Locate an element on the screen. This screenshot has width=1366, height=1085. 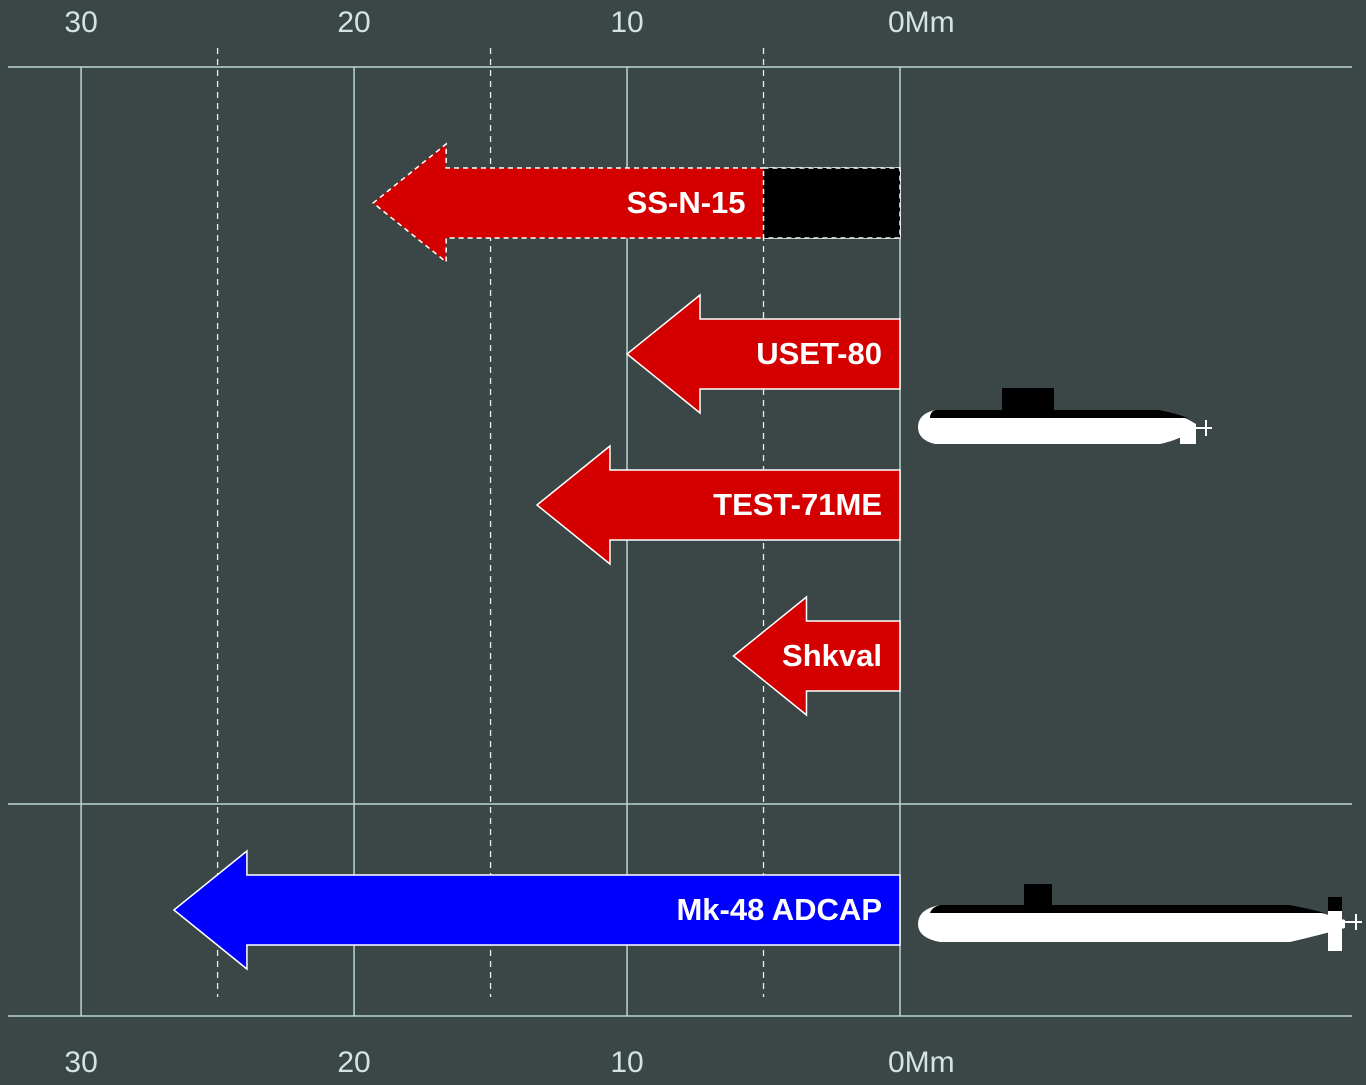
x-tick-label-bottom: 10 is located at coordinates (626, 1062).